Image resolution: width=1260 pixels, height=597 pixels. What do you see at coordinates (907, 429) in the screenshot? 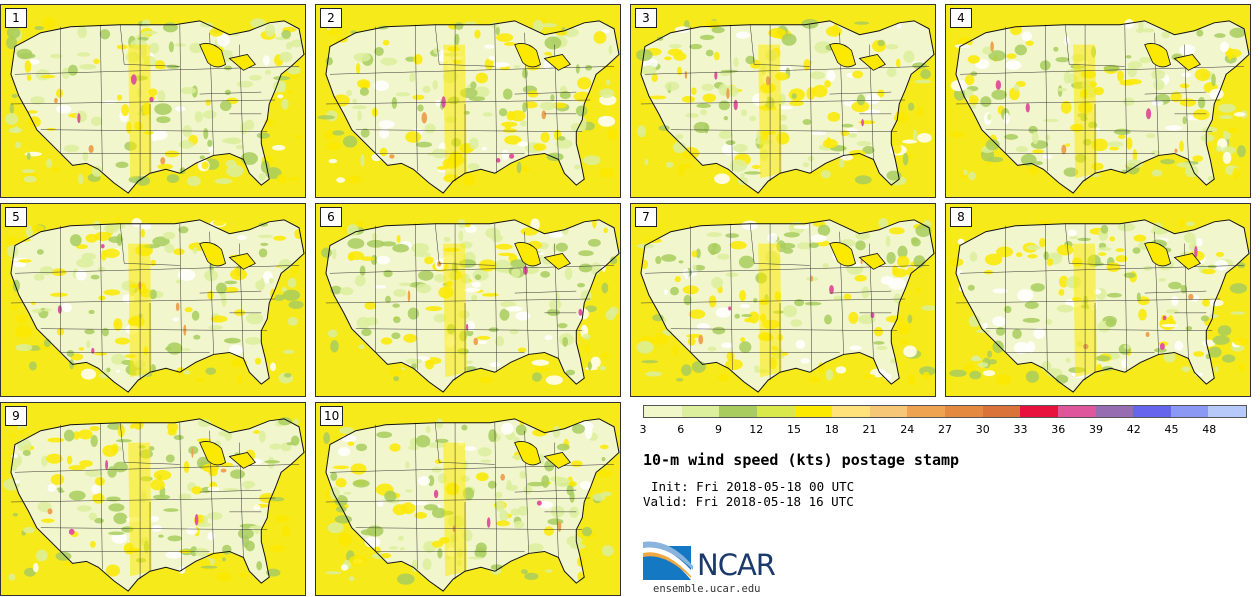
I see `colorbar-tick-label: 24` at bounding box center [907, 429].